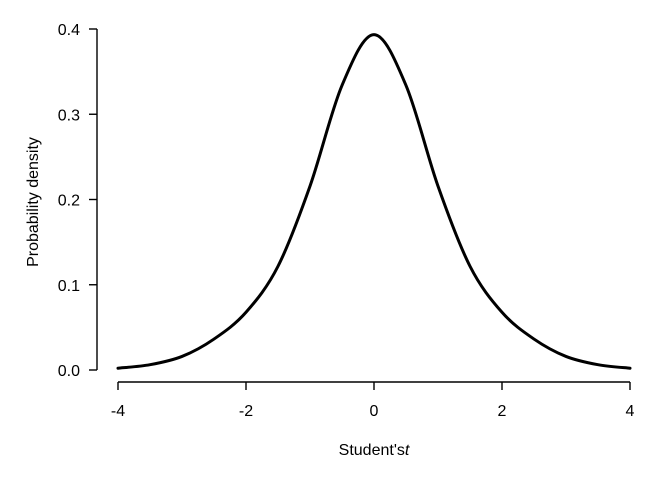 The height and width of the screenshot is (480, 672). What do you see at coordinates (407, 450) in the screenshot?
I see `x-axis-title-variable: t` at bounding box center [407, 450].